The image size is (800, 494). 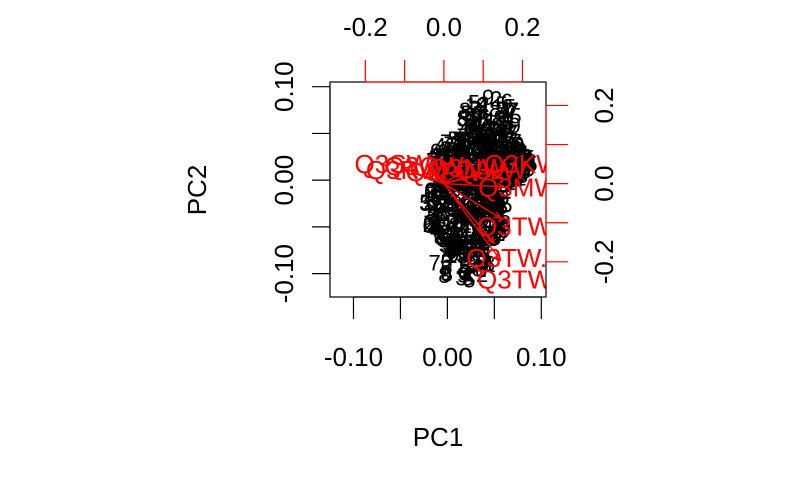 I want to click on top-tick-label: 0.2, so click(x=522, y=27).